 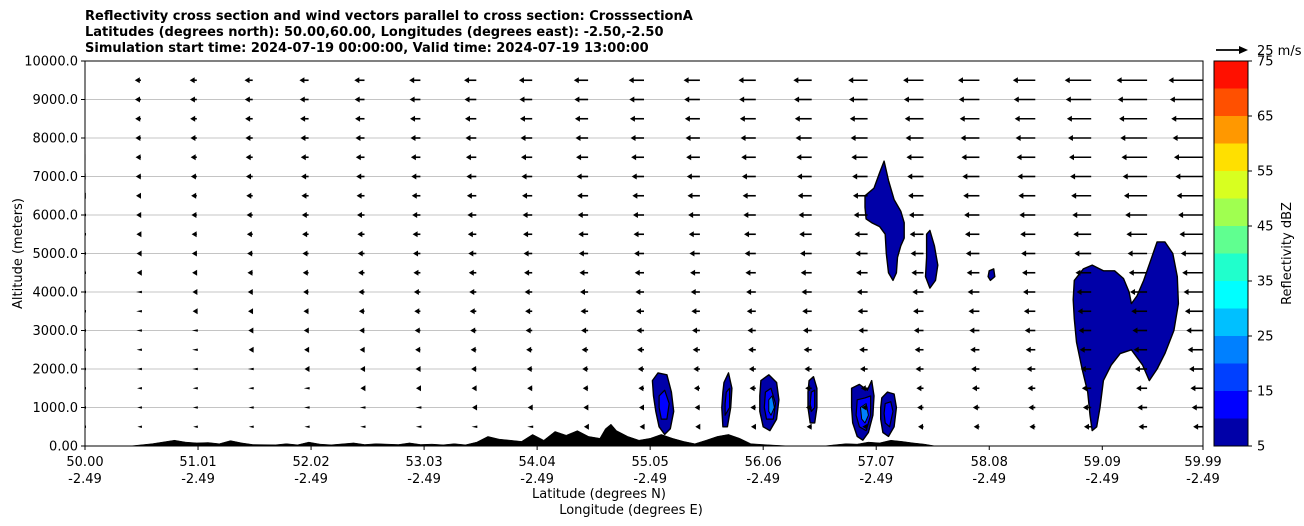 I want to click on quiver-key-label: 25 m/s, so click(x=1279, y=51).